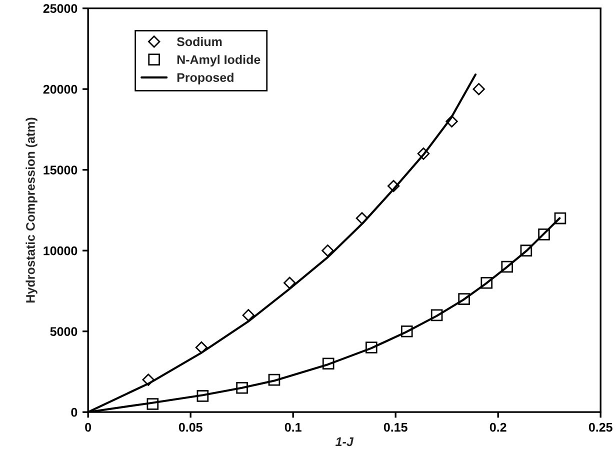 The height and width of the screenshot is (462, 616). I want to click on x-tick-label: 0.25, so click(600, 427).